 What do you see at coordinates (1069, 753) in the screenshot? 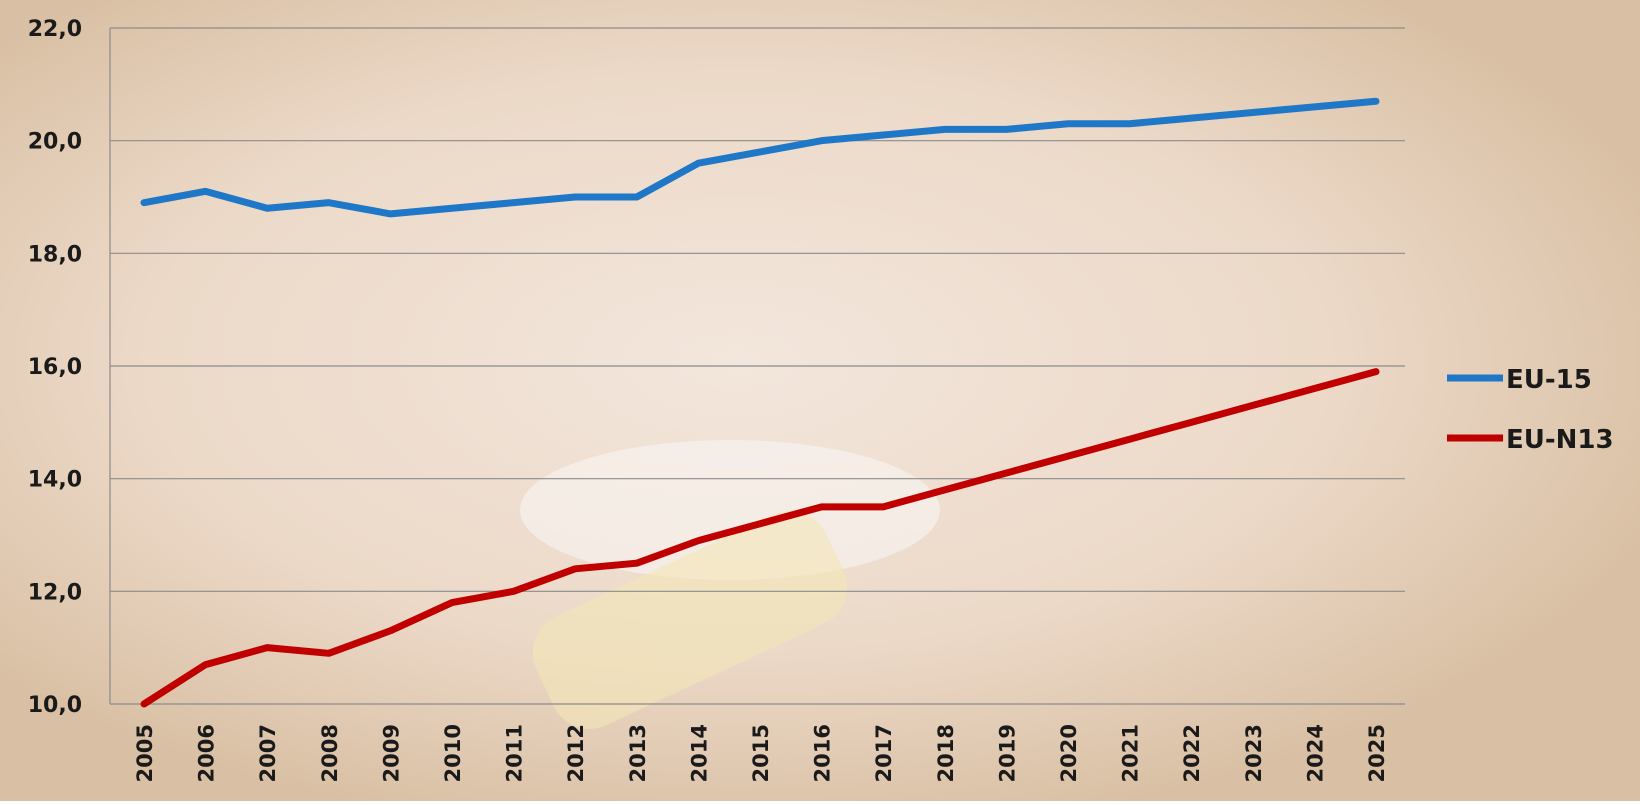
I see `x-tick-label: 2020` at bounding box center [1069, 753].